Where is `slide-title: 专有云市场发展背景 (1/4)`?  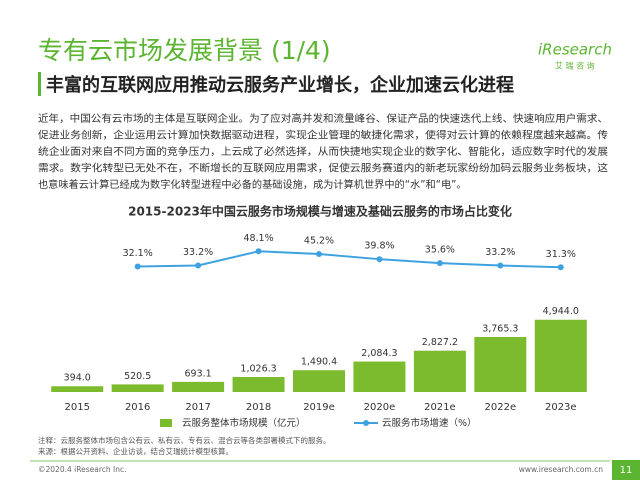
slide-title: 专有云市场发展背景 (1/4) is located at coordinates (184, 50).